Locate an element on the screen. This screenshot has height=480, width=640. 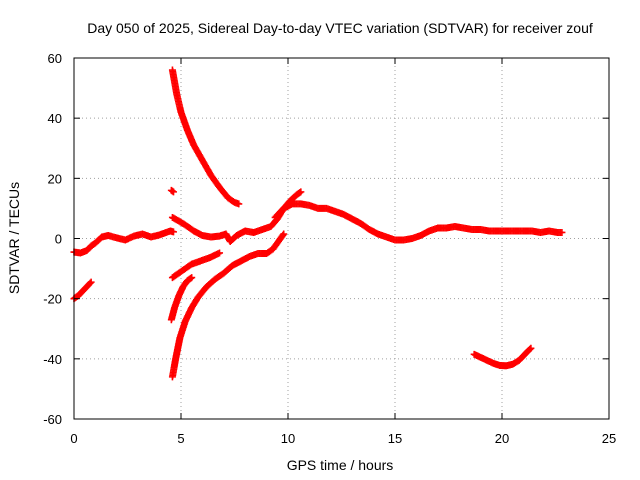
series-track-i is located at coordinates (418, 222).